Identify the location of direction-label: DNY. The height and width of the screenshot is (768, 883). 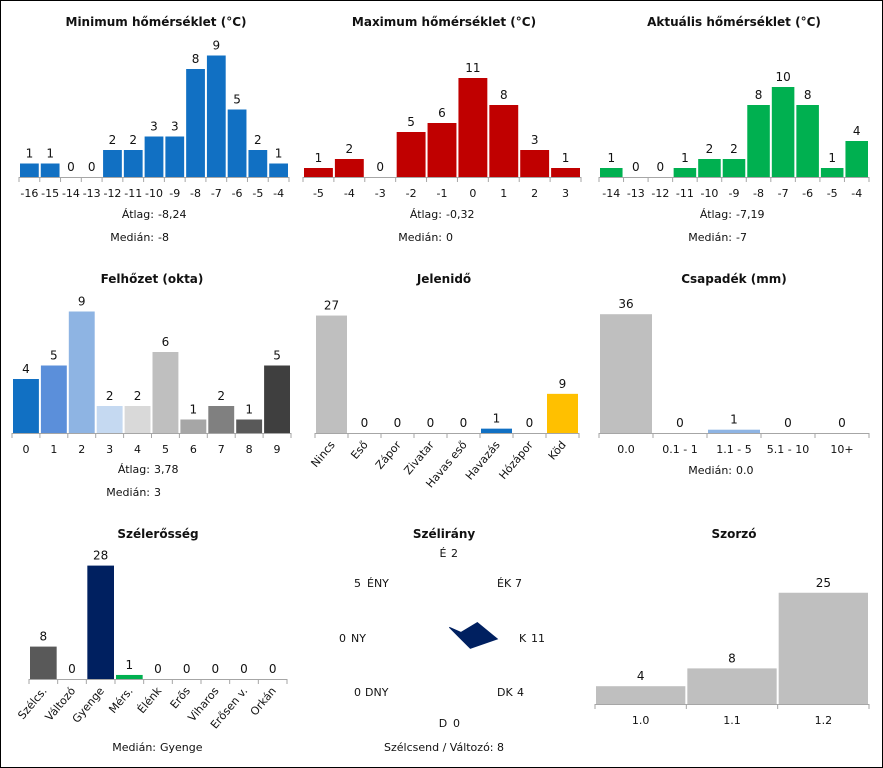
(377, 692).